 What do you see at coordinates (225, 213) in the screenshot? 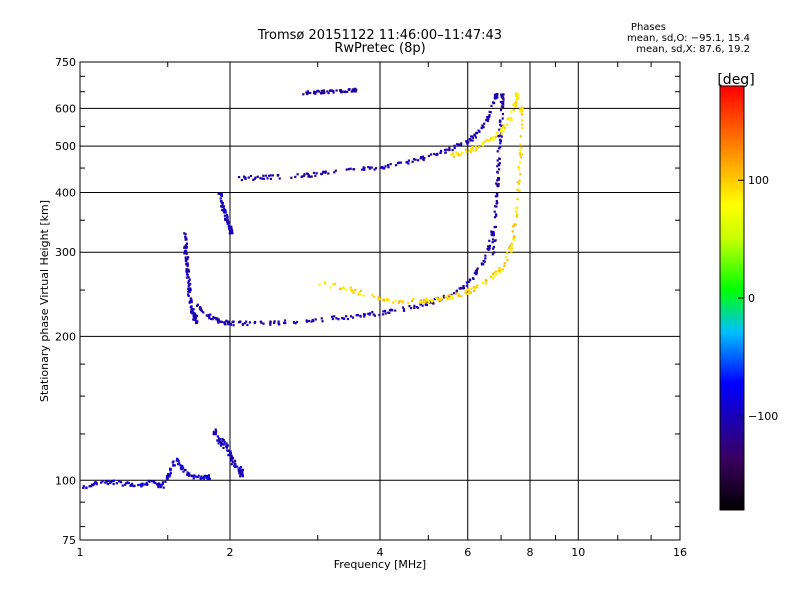
I see `trace-vertical-near-2-mhz` at bounding box center [225, 213].